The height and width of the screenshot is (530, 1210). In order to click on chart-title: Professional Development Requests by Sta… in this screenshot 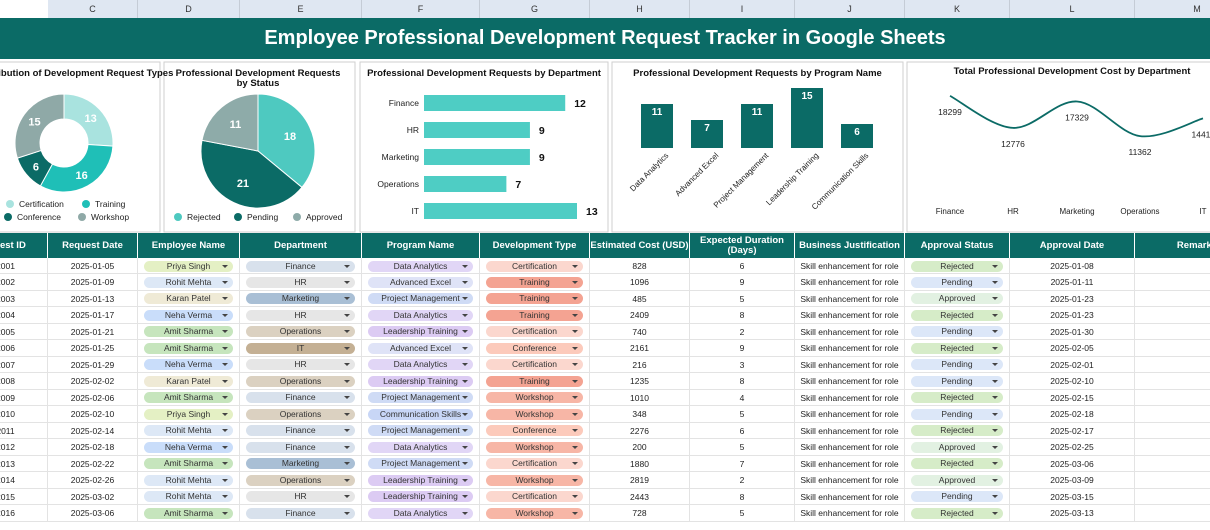, I will do `click(258, 78)`.